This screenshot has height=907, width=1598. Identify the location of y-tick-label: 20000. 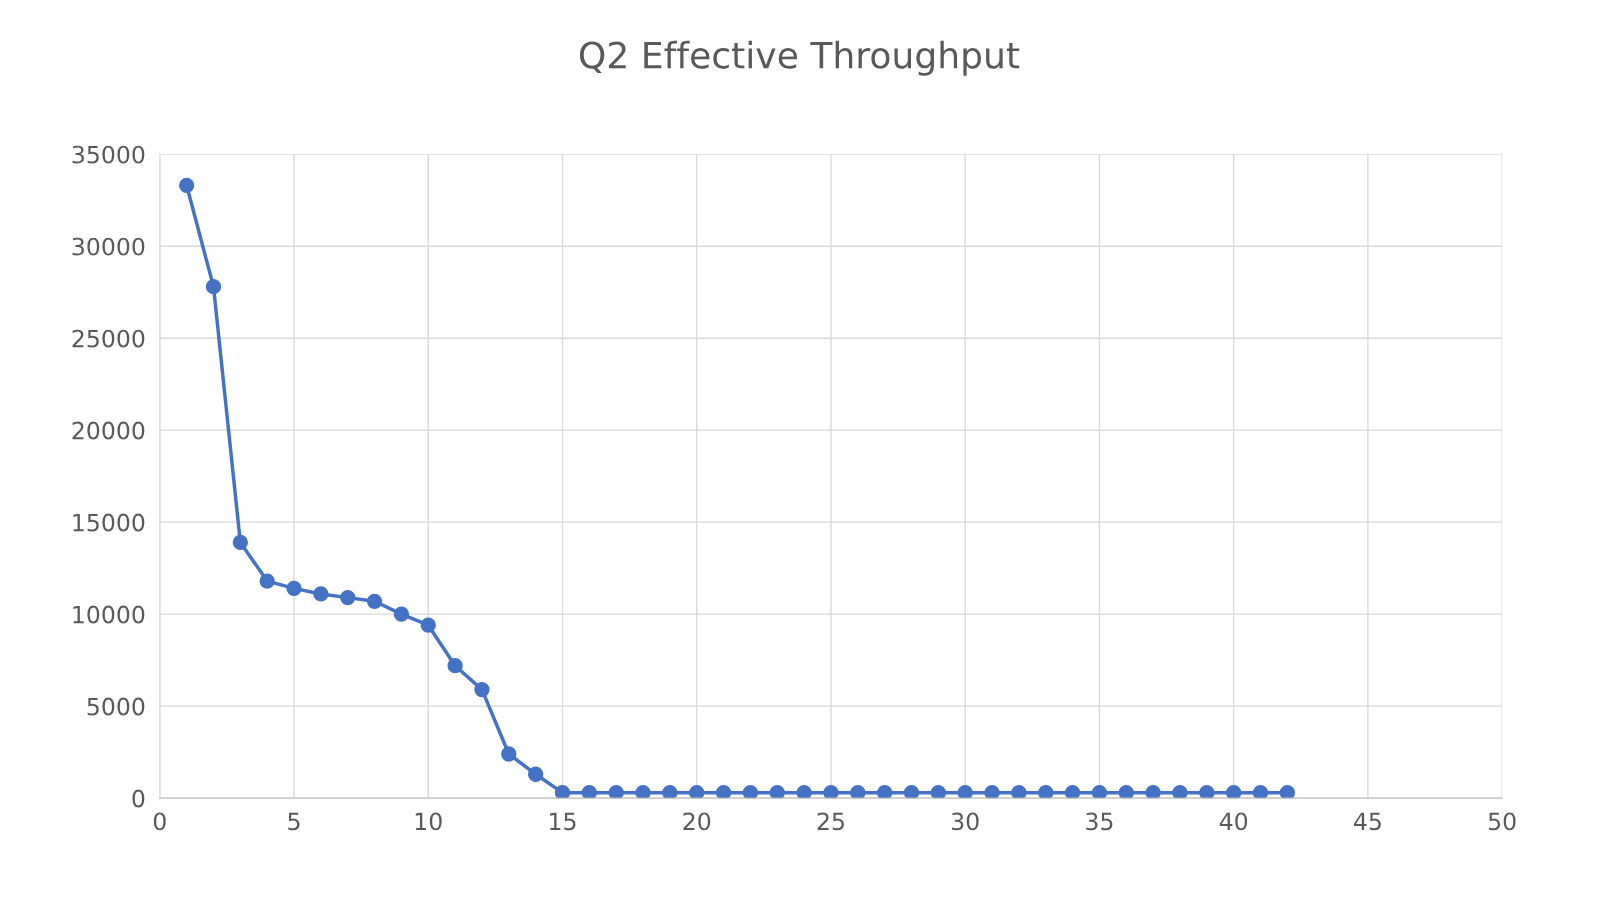
(108, 430).